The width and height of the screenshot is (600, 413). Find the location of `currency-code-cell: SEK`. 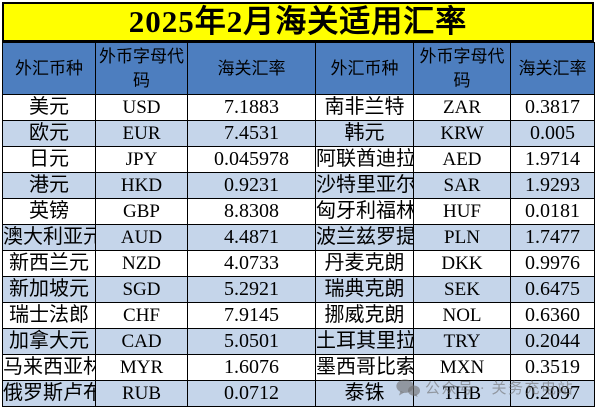

currency-code-cell: SEK is located at coordinates (462, 289).